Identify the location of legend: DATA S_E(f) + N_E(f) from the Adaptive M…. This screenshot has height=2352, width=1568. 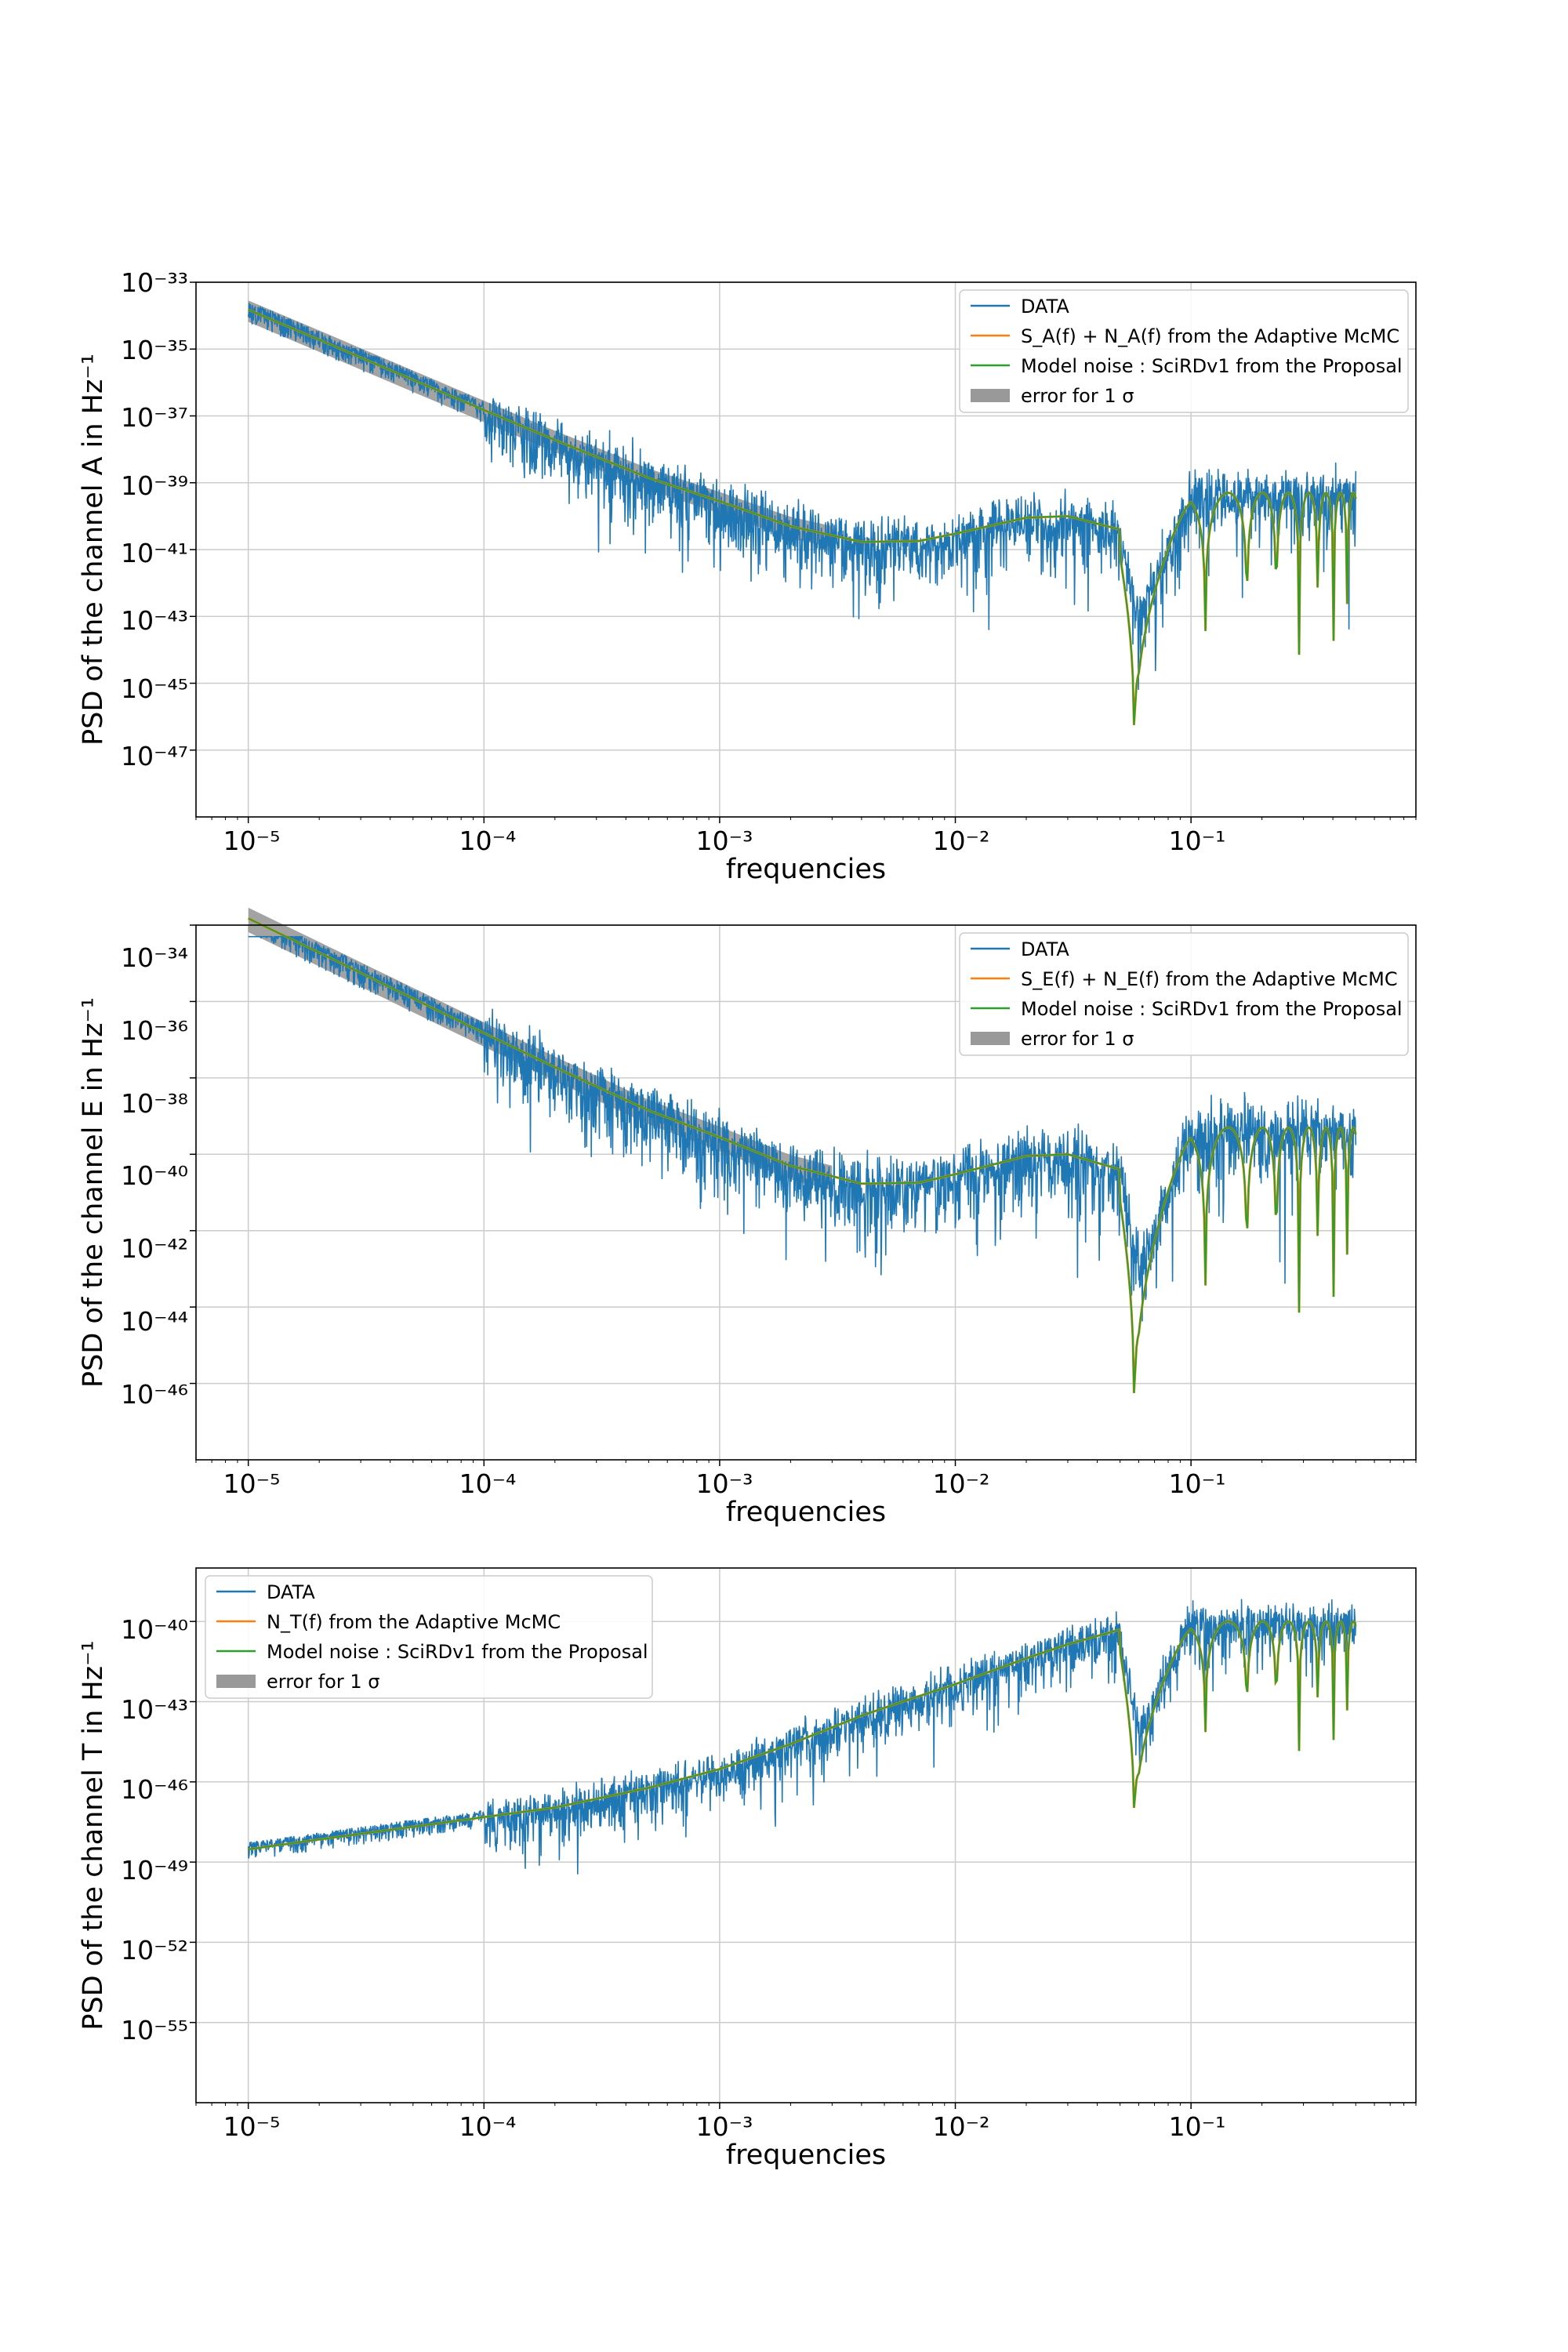
(1184, 994).